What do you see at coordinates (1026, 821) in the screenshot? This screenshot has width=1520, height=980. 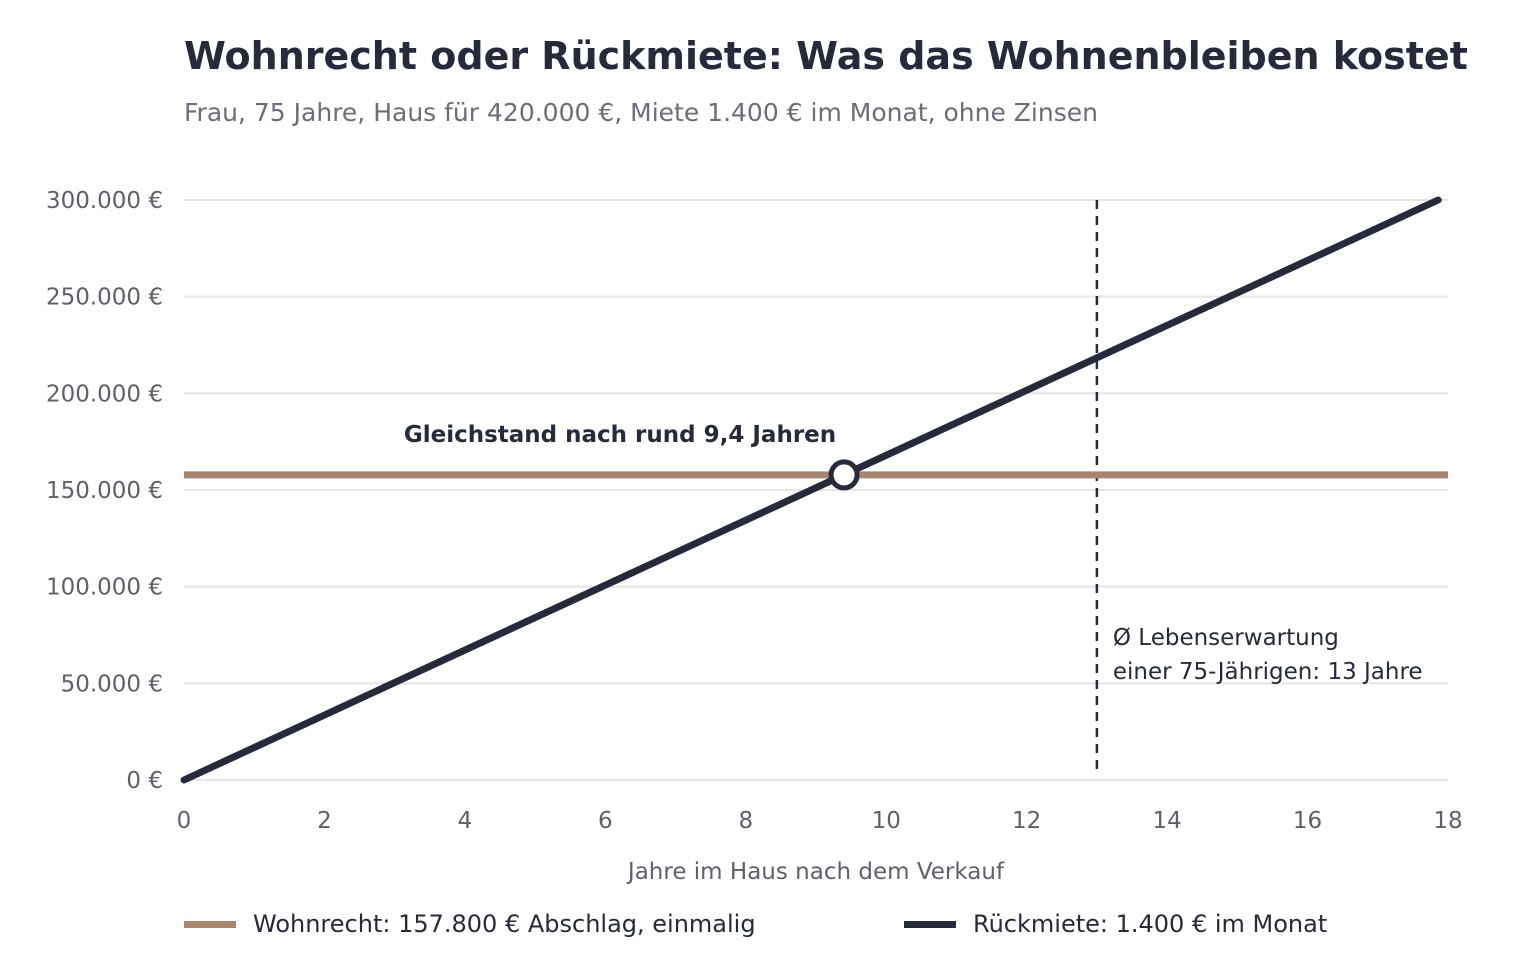 I see `x-tick-label: 12` at bounding box center [1026, 821].